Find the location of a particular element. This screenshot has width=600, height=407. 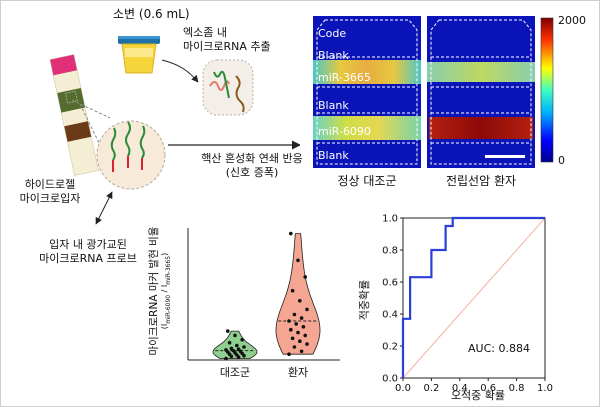

roc-x-tick-label: 0.6 is located at coordinates (488, 388).